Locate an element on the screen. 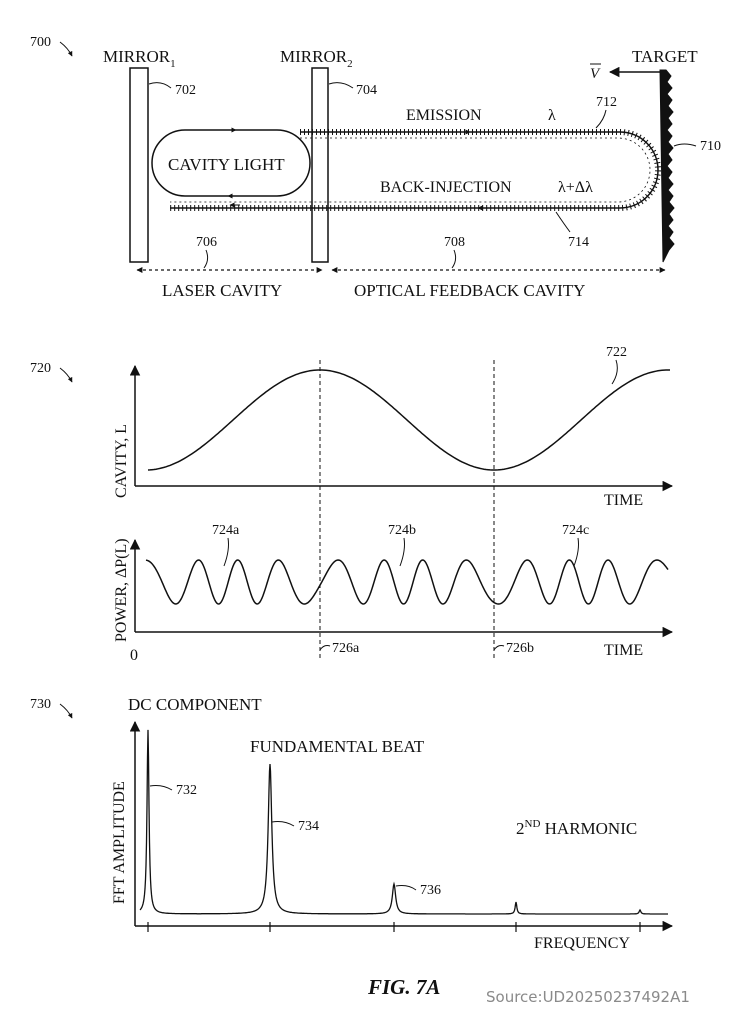 This screenshot has width=754, height=1024. ref-724c-leader is located at coordinates (576, 552).